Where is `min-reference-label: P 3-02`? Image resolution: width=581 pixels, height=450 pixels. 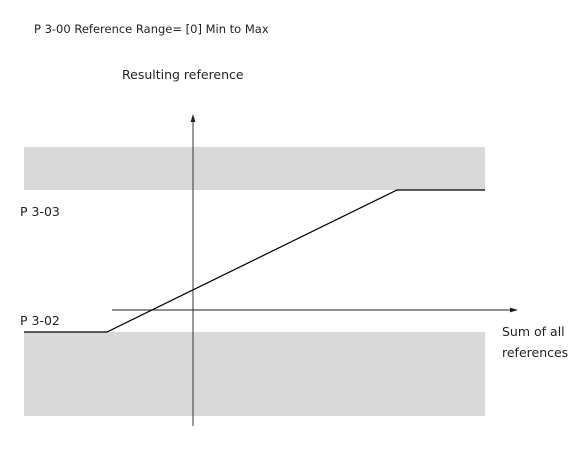 min-reference-label: P 3-02 is located at coordinates (40, 320).